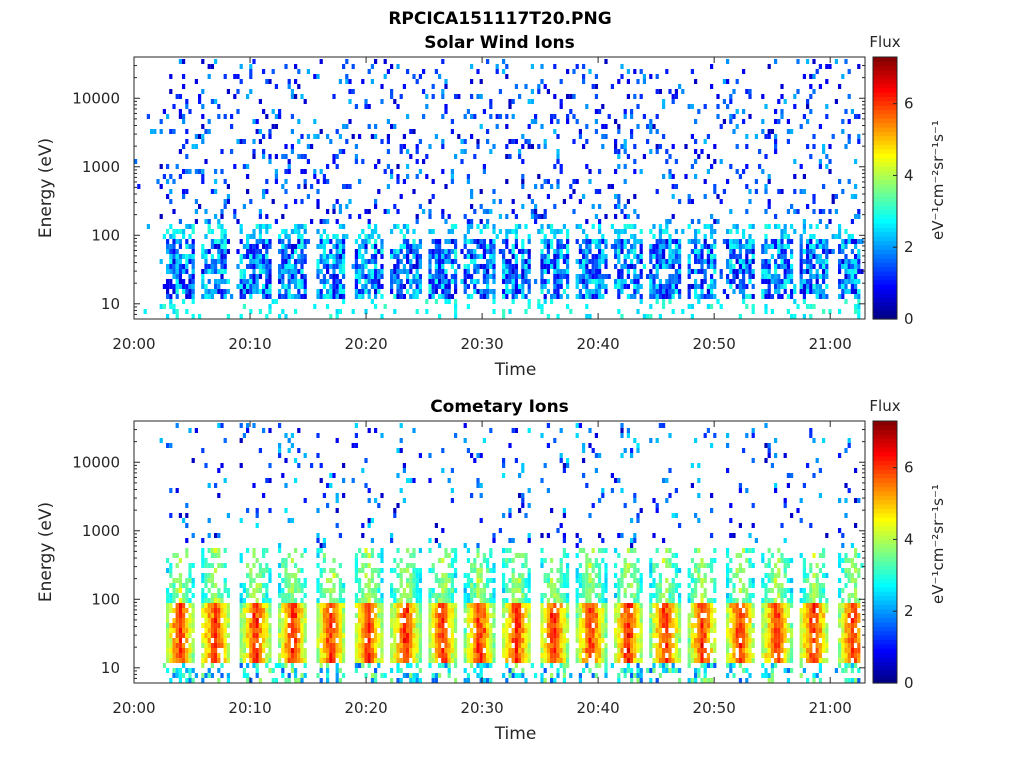 The image size is (1024, 768). I want to click on panel-title: Solar Wind Ions, so click(499, 43).